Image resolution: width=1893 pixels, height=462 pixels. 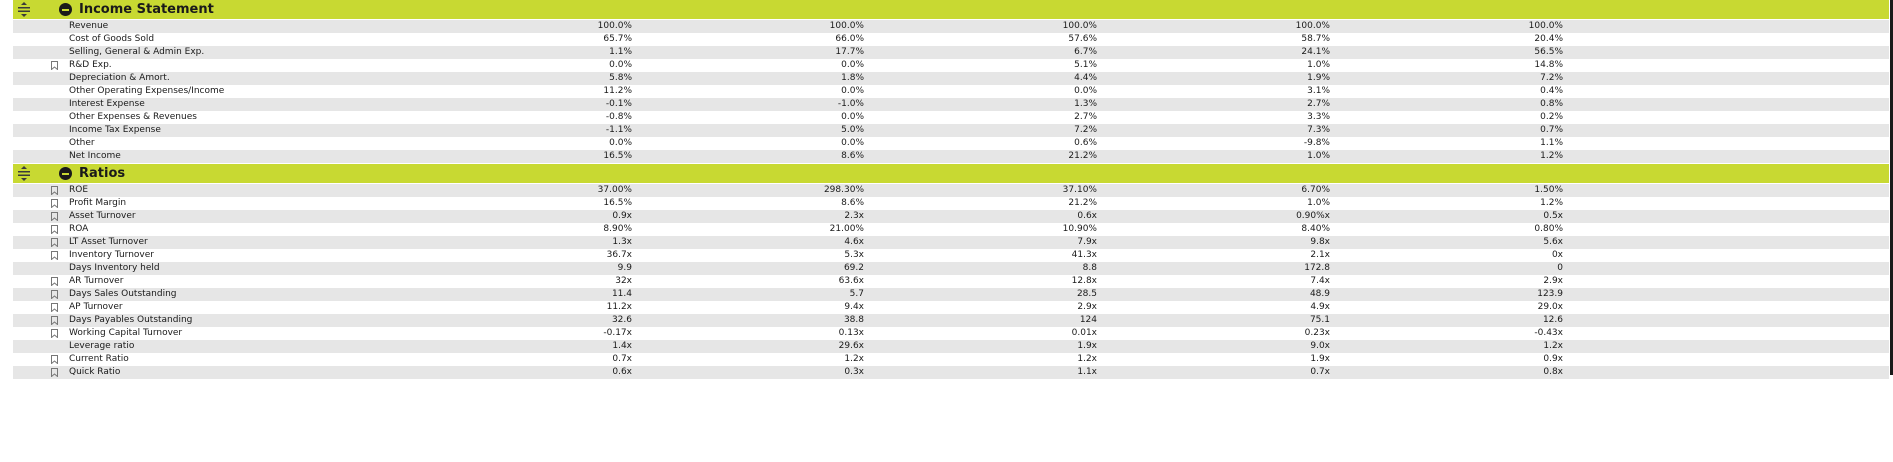 What do you see at coordinates (619, 255) in the screenshot?
I see `cell-value: 36.7x` at bounding box center [619, 255].